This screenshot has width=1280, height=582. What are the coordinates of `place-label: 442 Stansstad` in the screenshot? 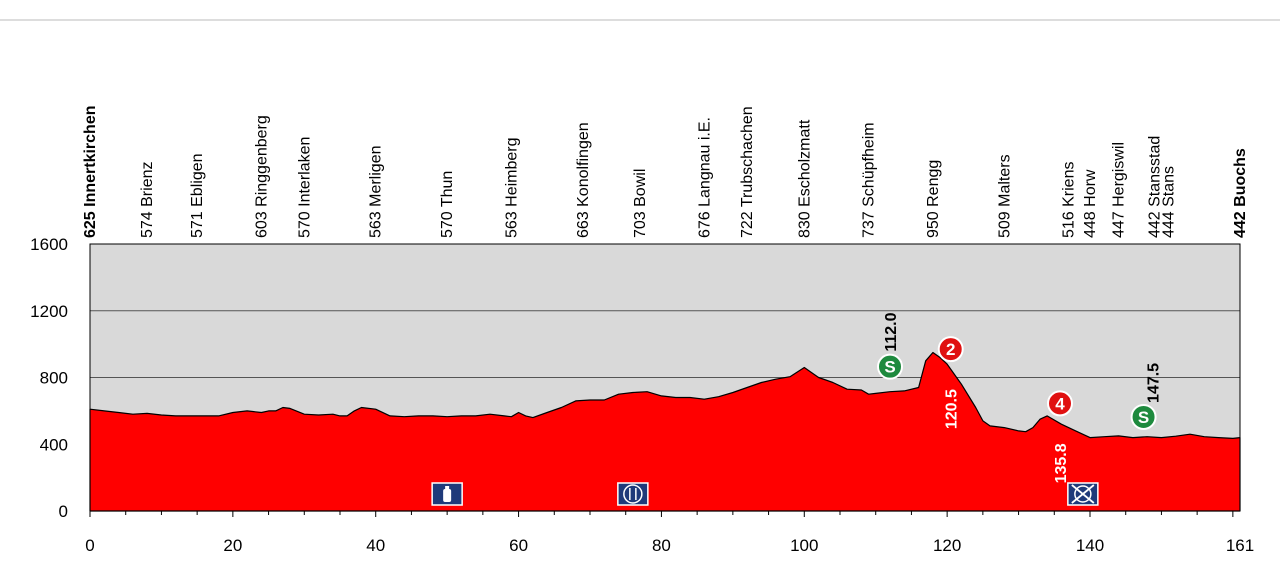 It's located at (1154, 187).